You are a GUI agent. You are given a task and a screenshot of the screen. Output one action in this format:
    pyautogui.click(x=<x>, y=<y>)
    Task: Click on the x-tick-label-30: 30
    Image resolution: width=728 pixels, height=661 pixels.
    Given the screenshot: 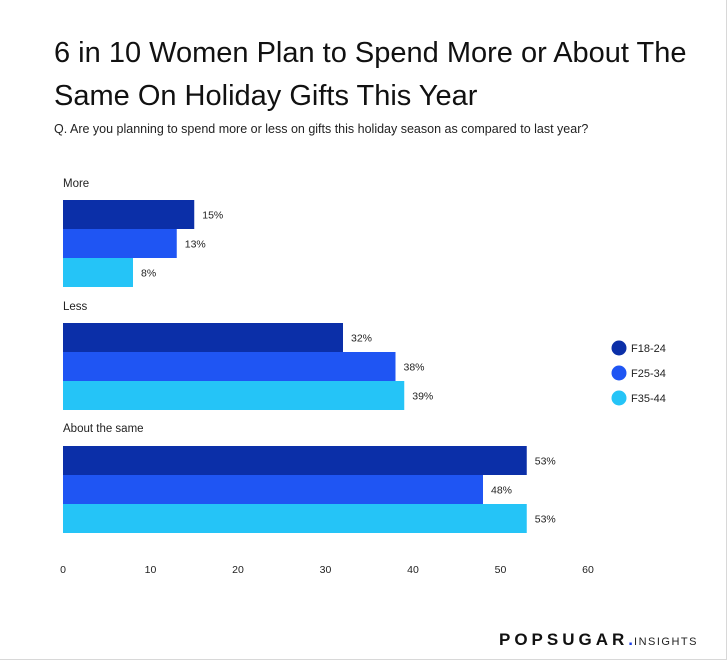 What is the action you would take?
    pyautogui.click(x=326, y=570)
    